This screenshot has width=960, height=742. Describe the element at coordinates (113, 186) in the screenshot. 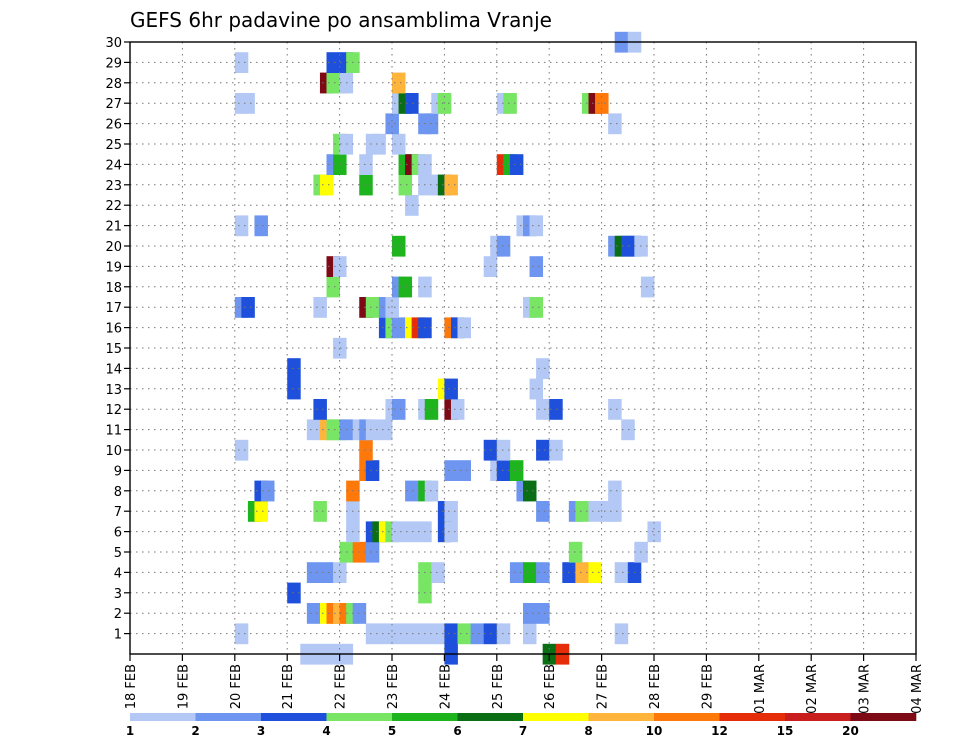

I see `y-tick-label: 23` at that location.